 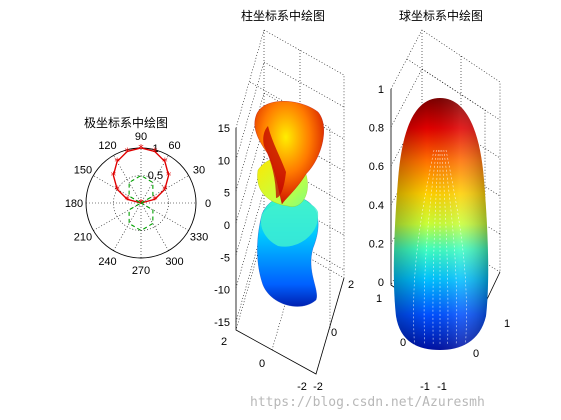 I want to click on polar-angle-tick: 30, so click(x=199, y=171).